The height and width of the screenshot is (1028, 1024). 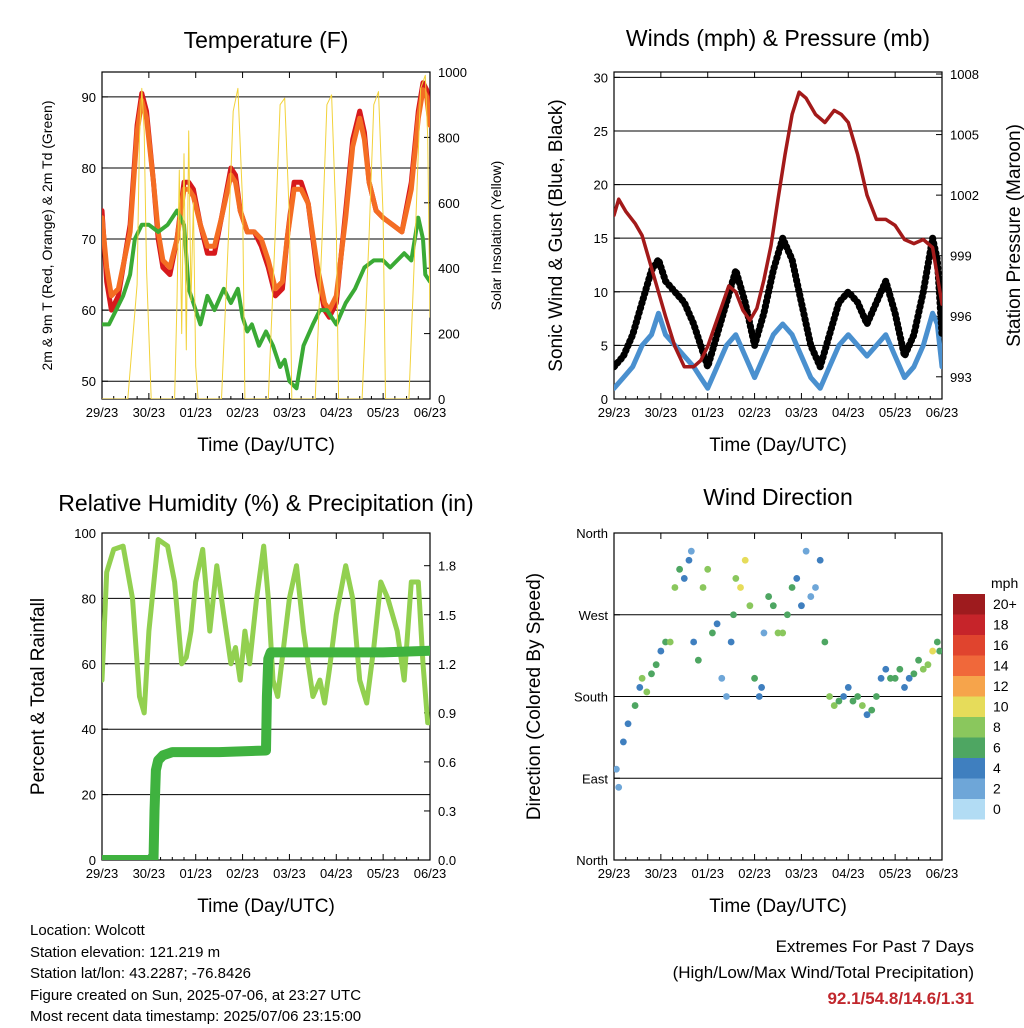 I want to click on y-right-tick-label: 0.3, so click(x=447, y=811).